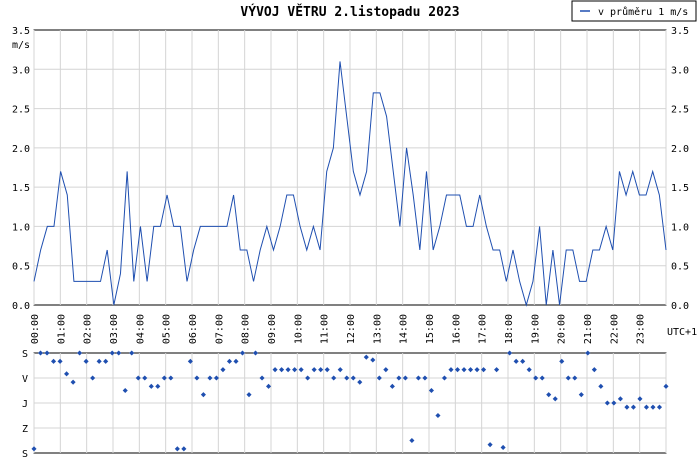  I want to click on y-tick-label-right: 1.0, so click(680, 227).